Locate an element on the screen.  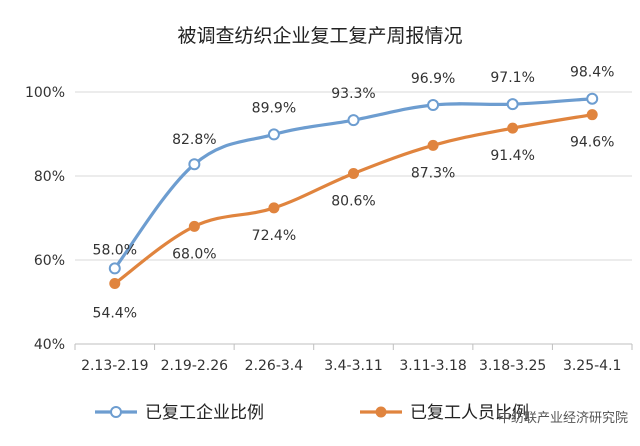
data-label: 72.4% is located at coordinates (274, 236).